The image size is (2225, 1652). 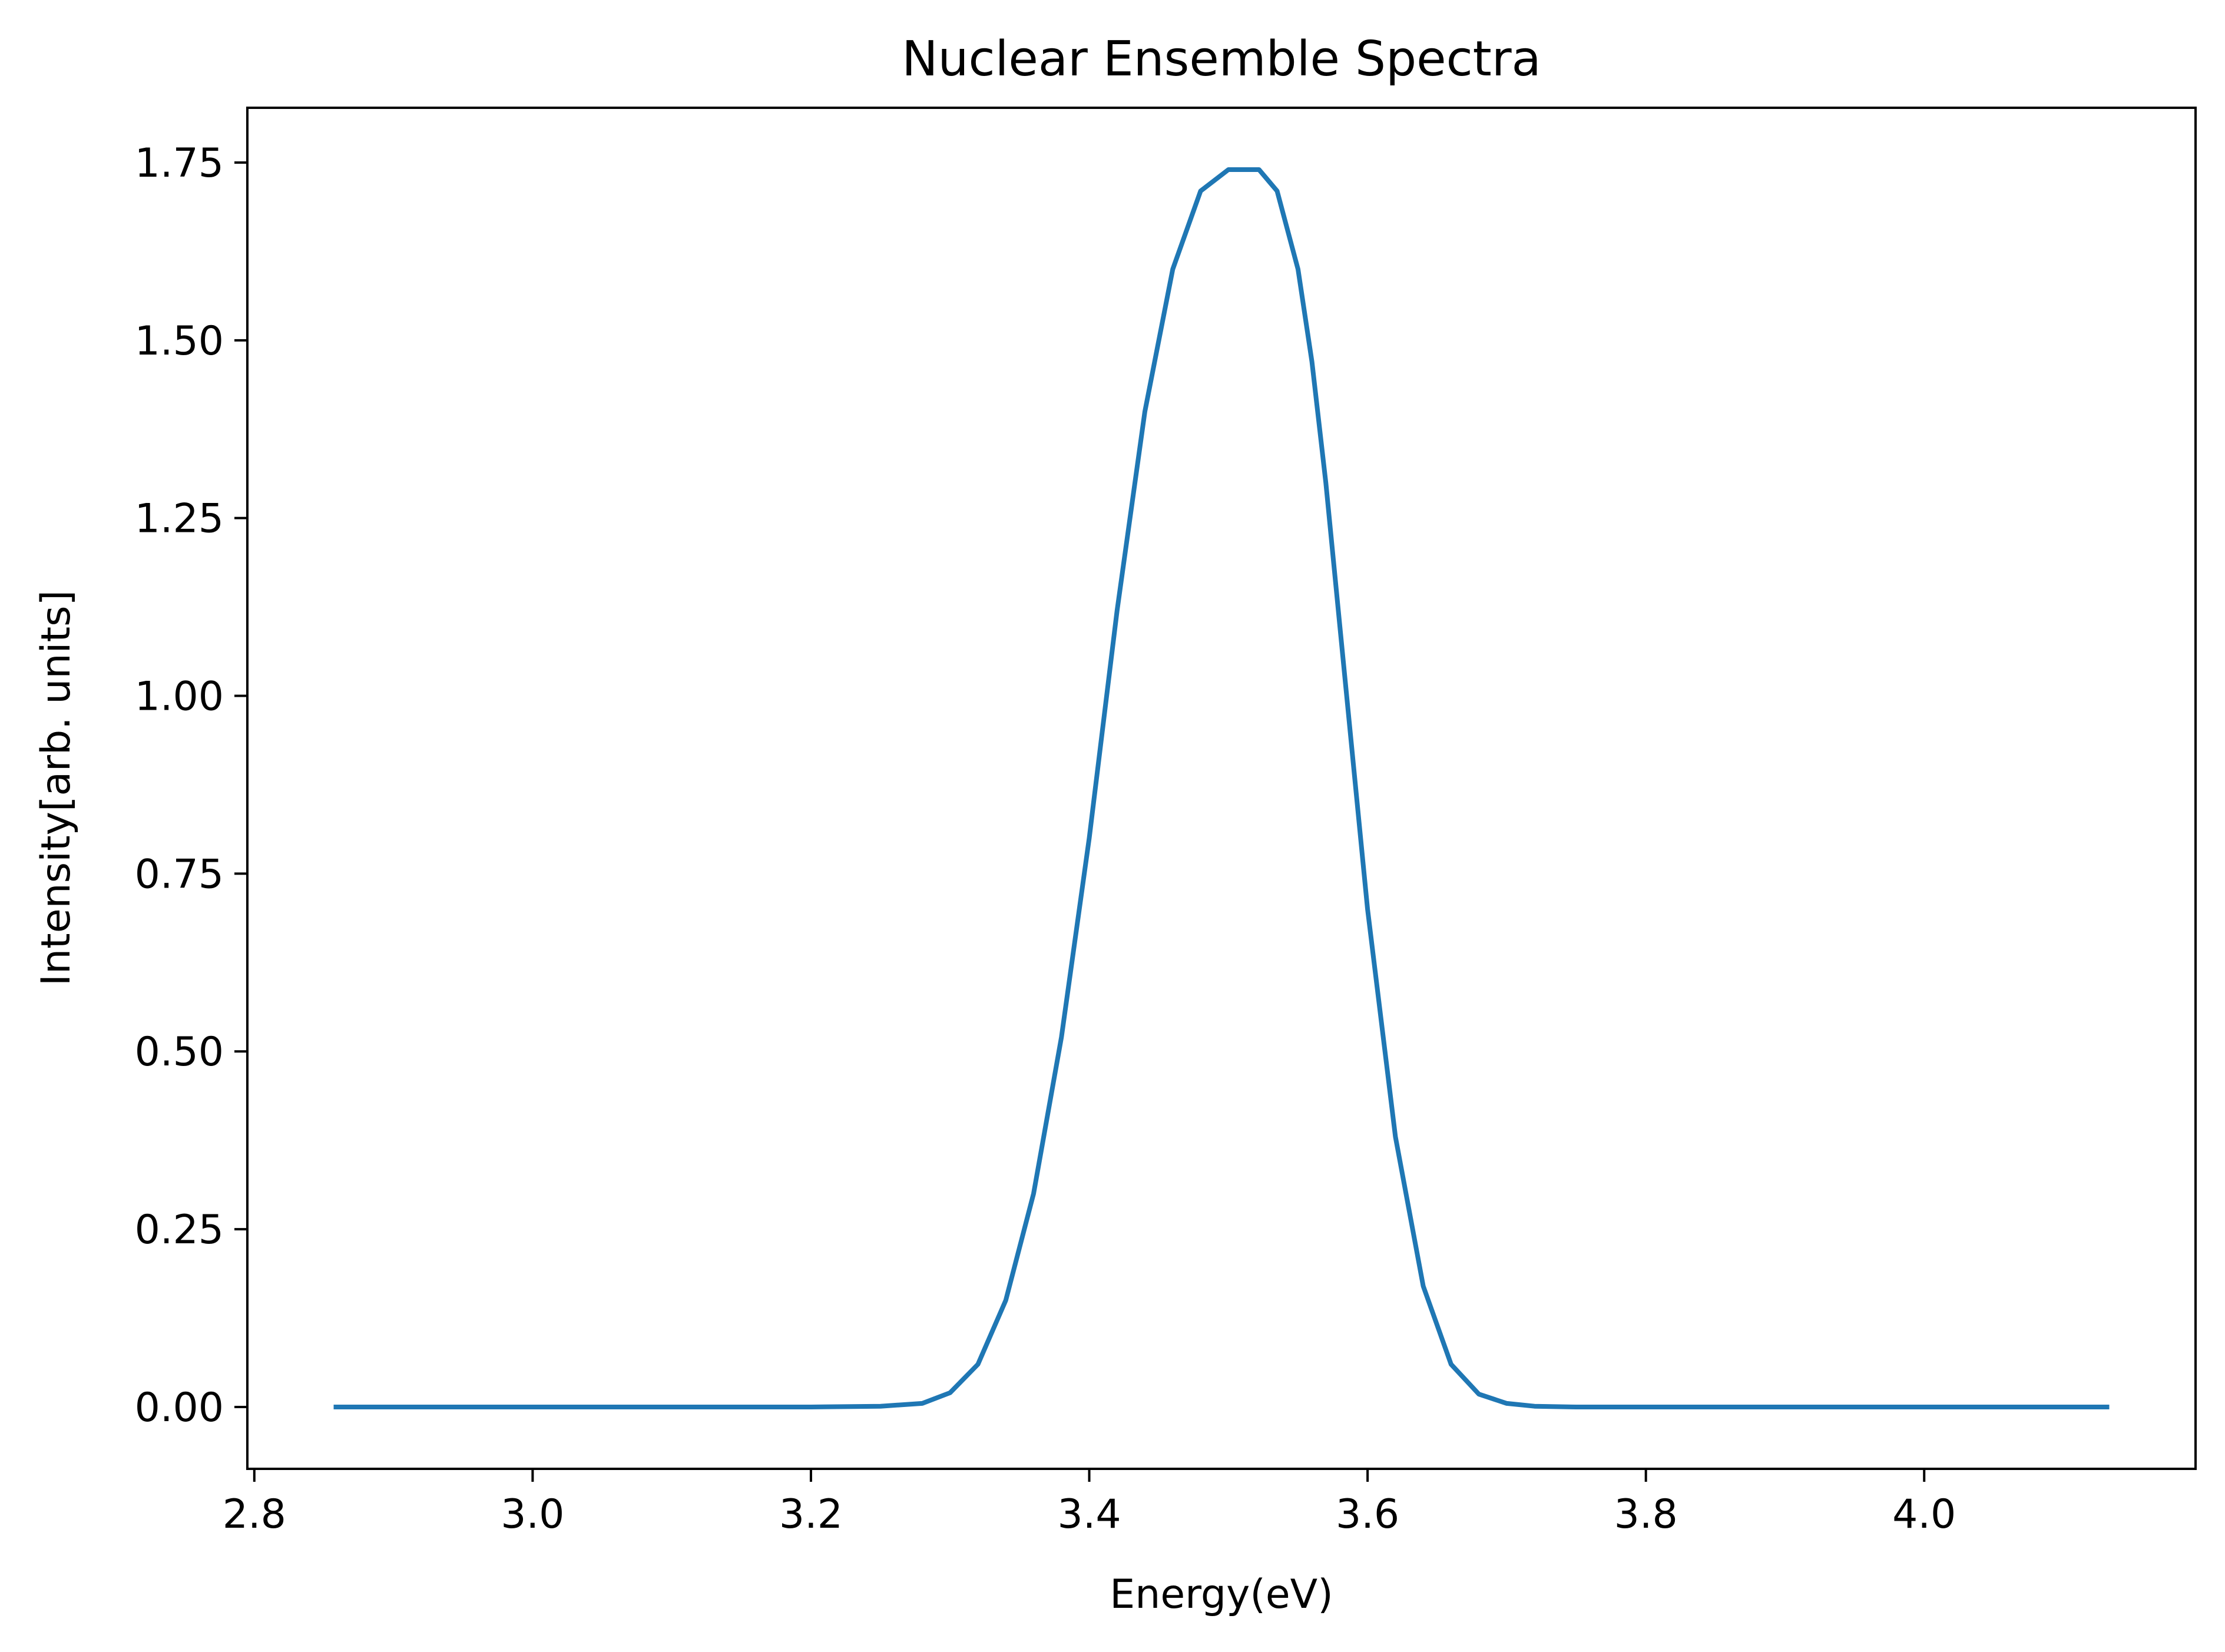 I want to click on x-tick-label: 3.4, so click(x=1089, y=1514).